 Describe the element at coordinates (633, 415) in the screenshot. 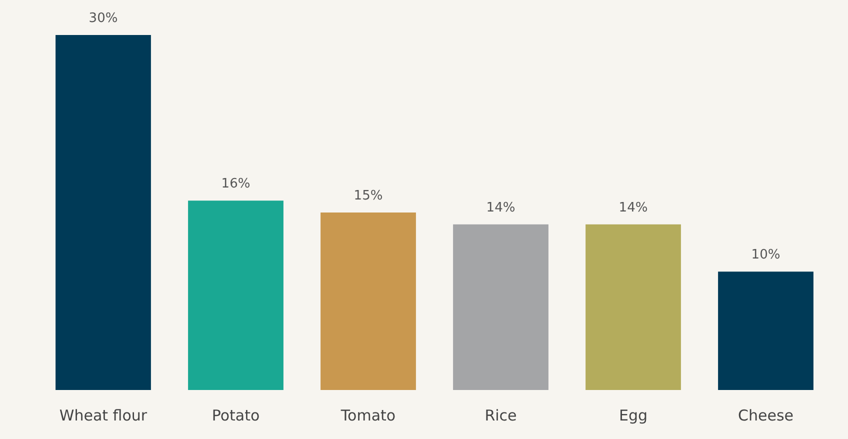

I see `x-tick-label: Egg` at that location.